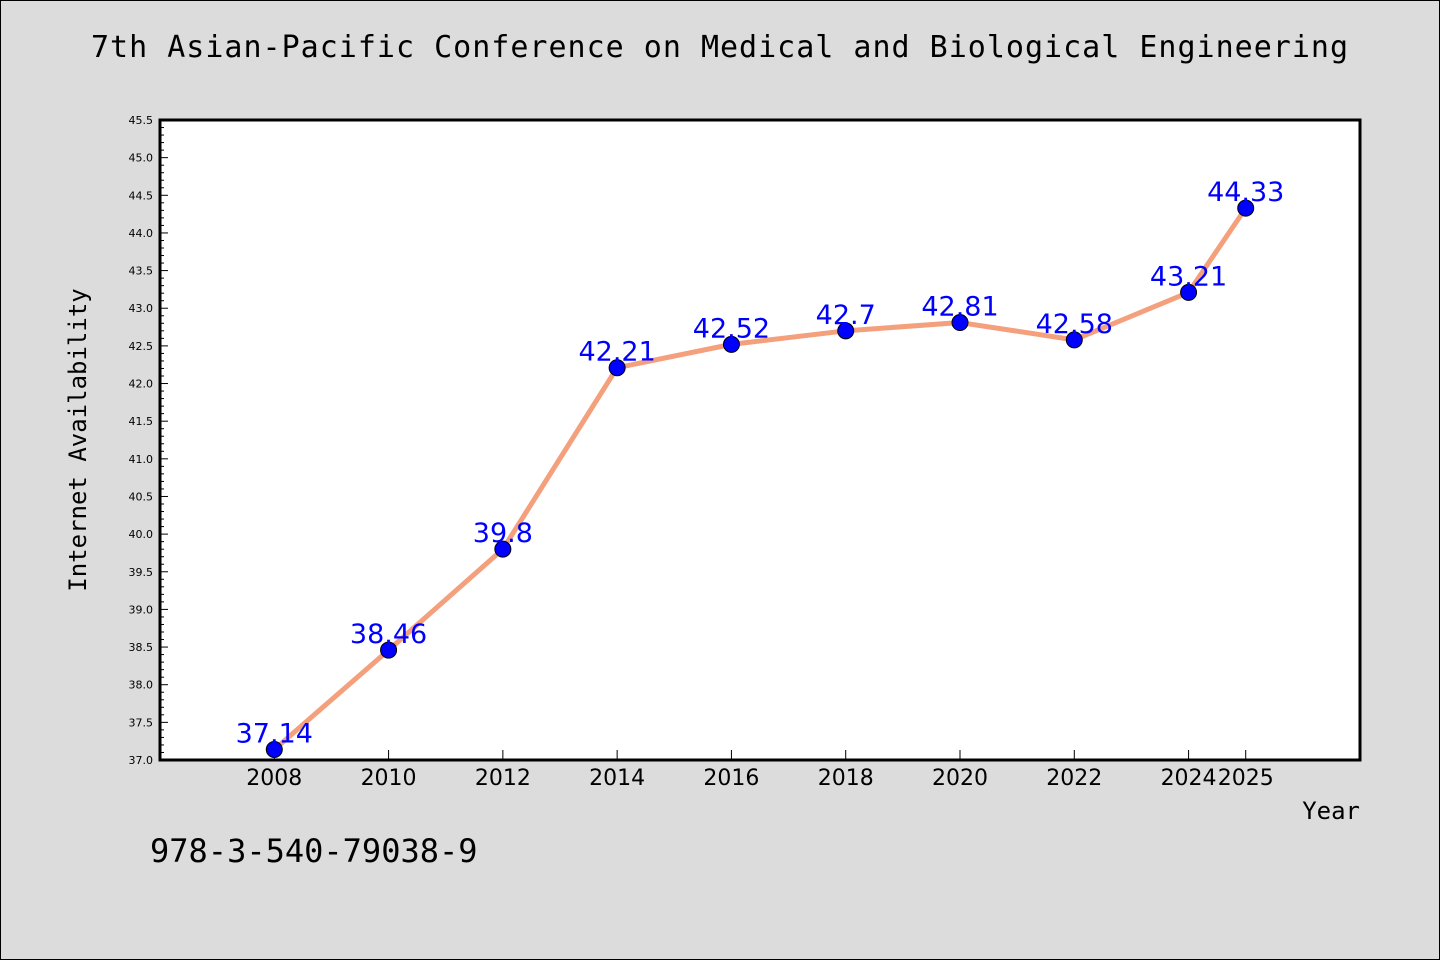  I want to click on y-tick-label: 38.0, so click(141, 685).